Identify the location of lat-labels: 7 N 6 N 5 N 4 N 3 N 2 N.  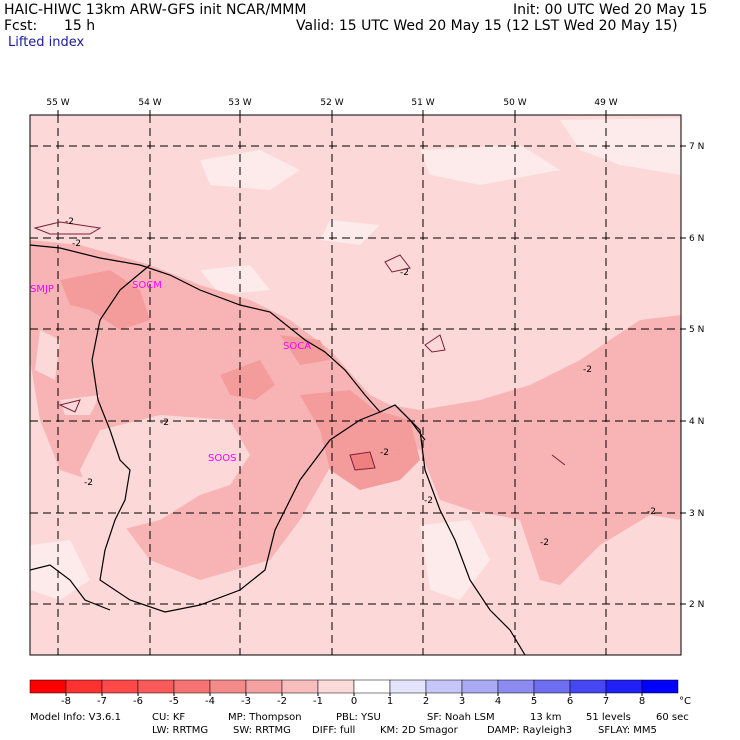
(696, 376).